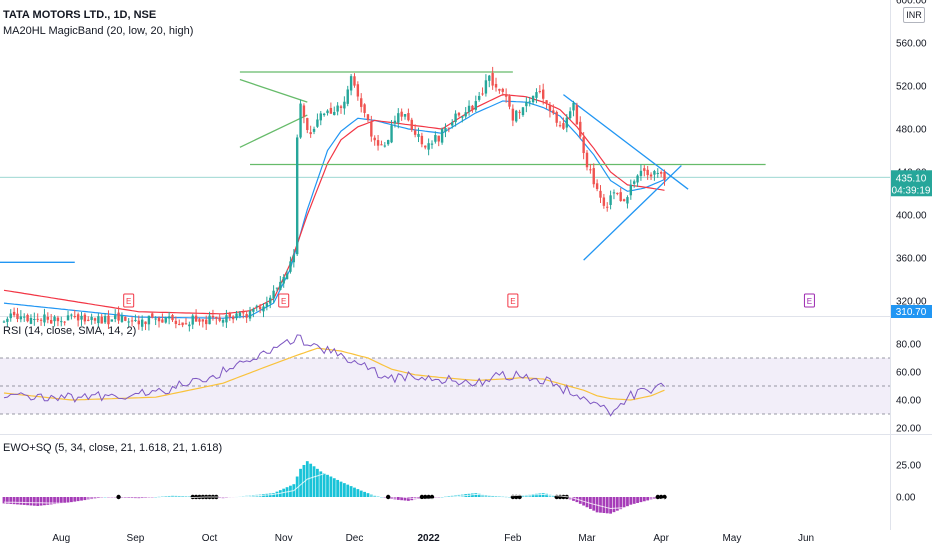 The height and width of the screenshot is (555, 932). Describe the element at coordinates (80, 15) in the screenshot. I see `symbol-title: TATA MOTORS LTD., 1D, NSE` at that location.